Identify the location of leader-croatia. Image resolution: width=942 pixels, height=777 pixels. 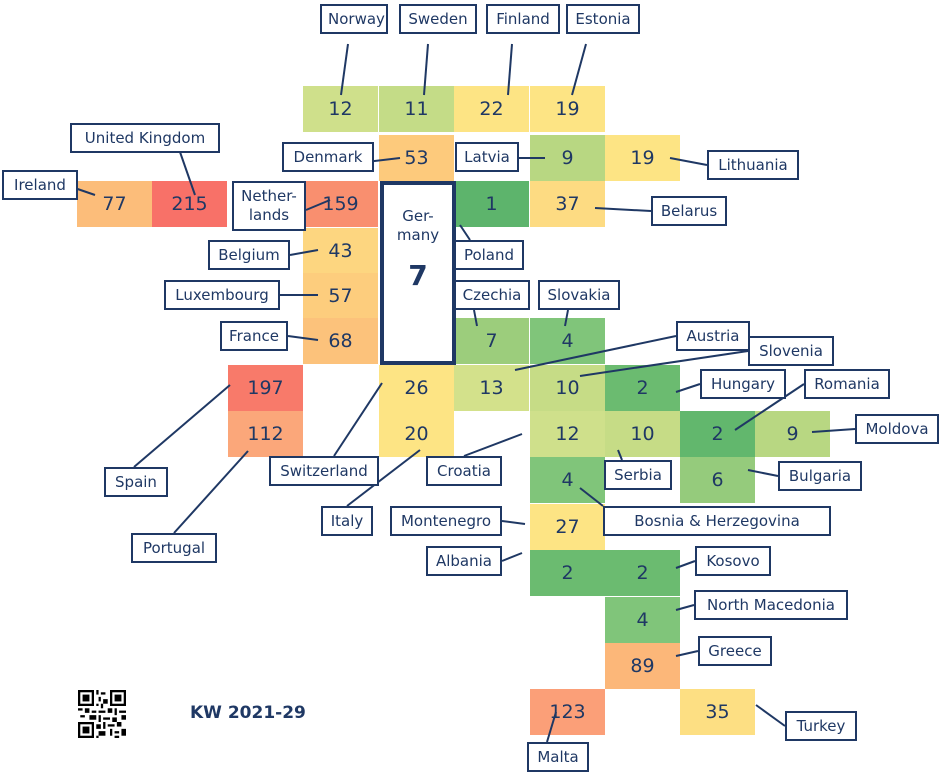
(493, 445).